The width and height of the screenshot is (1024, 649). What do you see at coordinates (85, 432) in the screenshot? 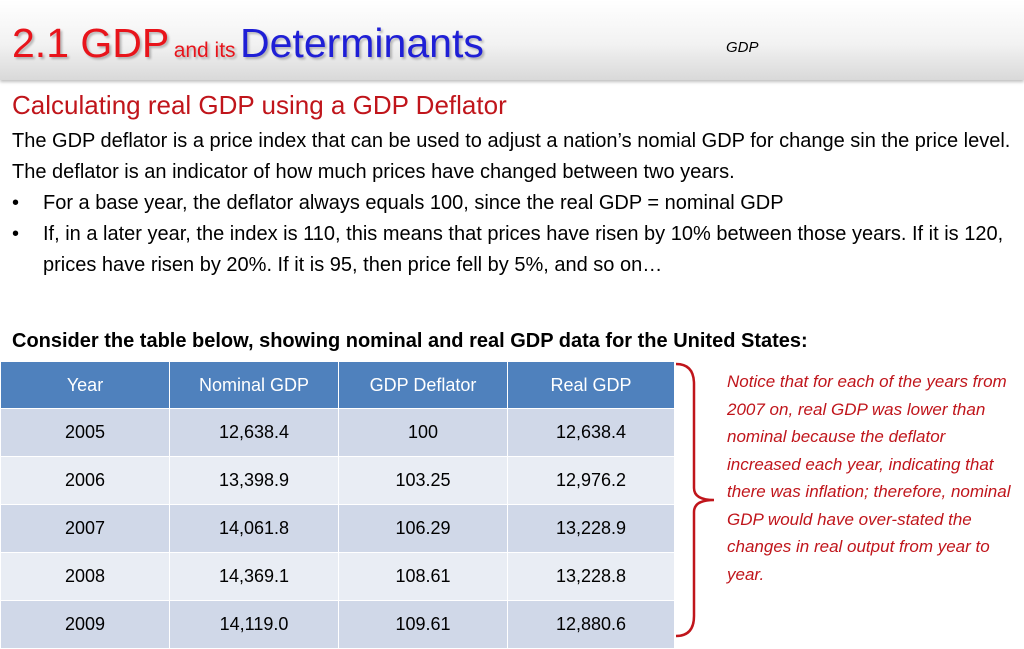
I see `table-cell: 2005` at bounding box center [85, 432].